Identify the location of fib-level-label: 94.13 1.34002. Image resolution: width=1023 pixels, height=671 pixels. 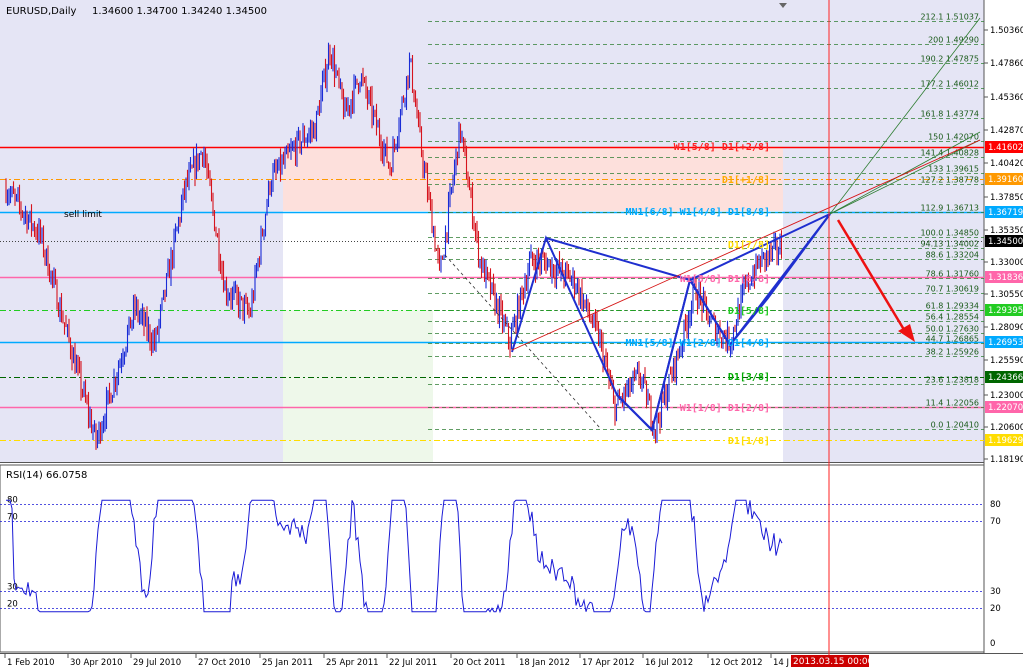
(949, 244).